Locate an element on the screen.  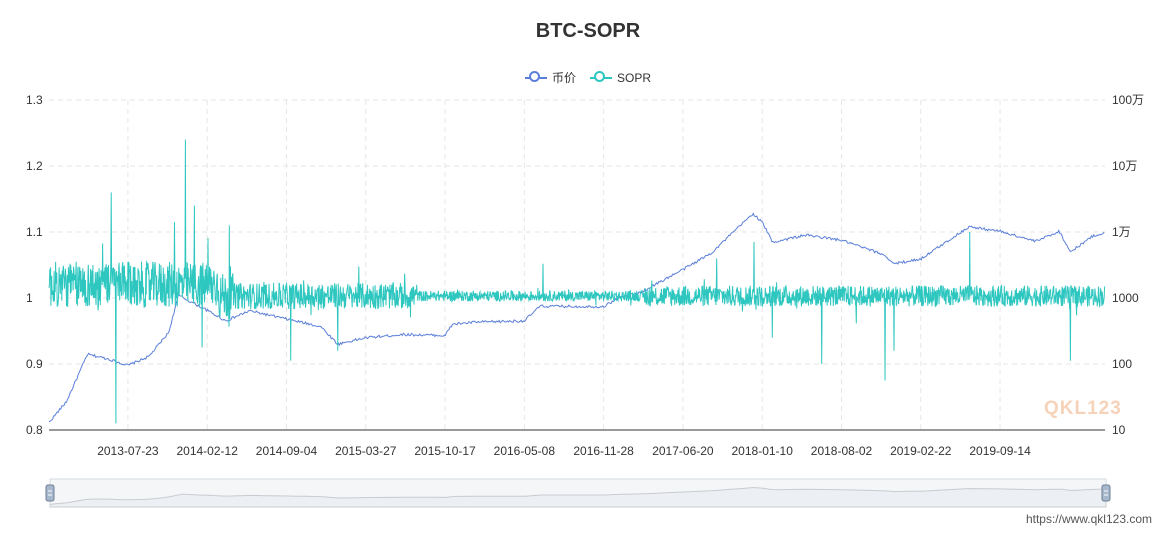
zoom-handle-left is located at coordinates (50, 493).